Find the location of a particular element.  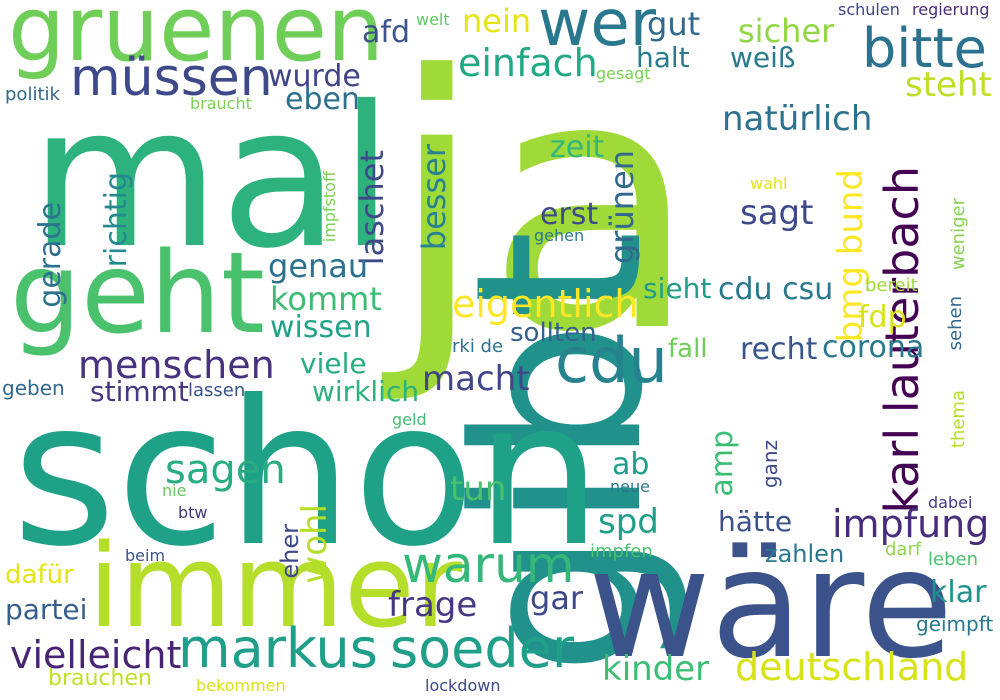

word-viele: viele is located at coordinates (333, 363).